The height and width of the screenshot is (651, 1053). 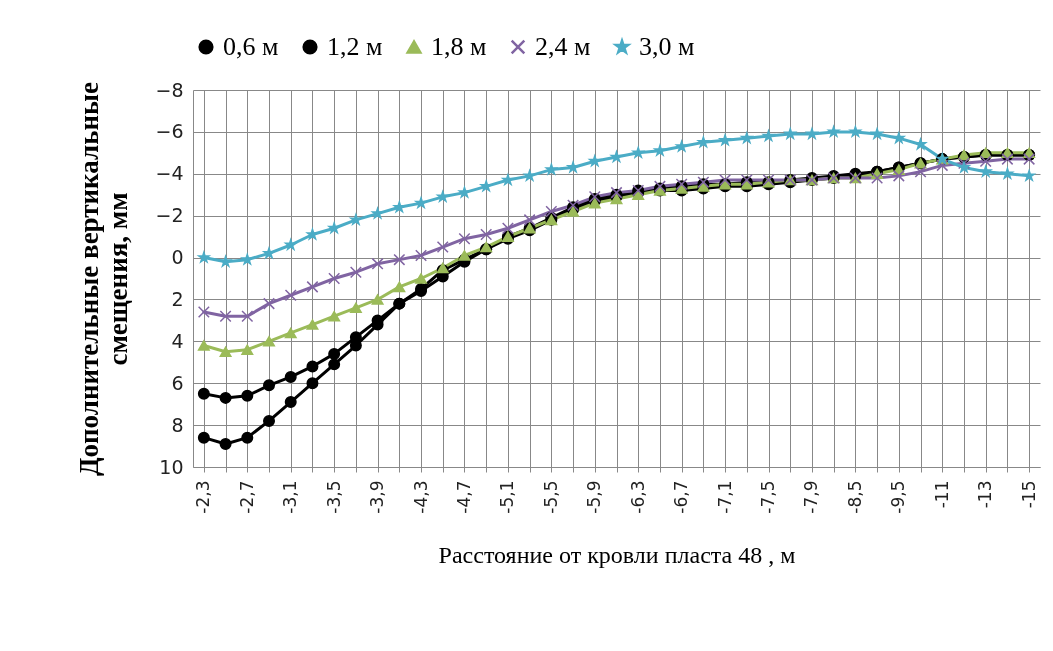 What do you see at coordinates (251, 46) in the screenshot?
I see `legend-label: 0,6 м` at bounding box center [251, 46].